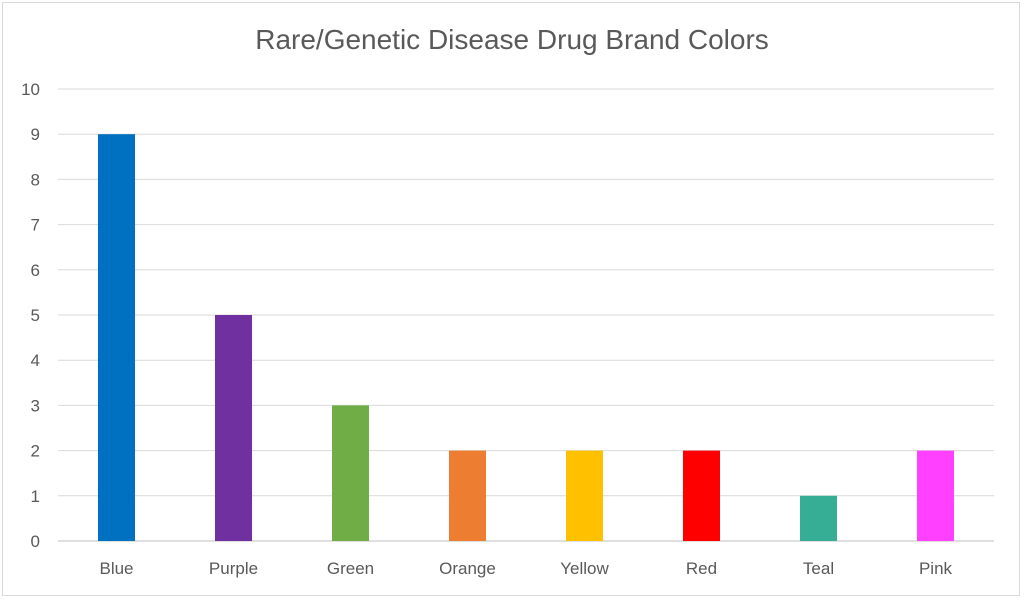 The width and height of the screenshot is (1024, 600). I want to click on x-tick-label: Pink, so click(936, 568).